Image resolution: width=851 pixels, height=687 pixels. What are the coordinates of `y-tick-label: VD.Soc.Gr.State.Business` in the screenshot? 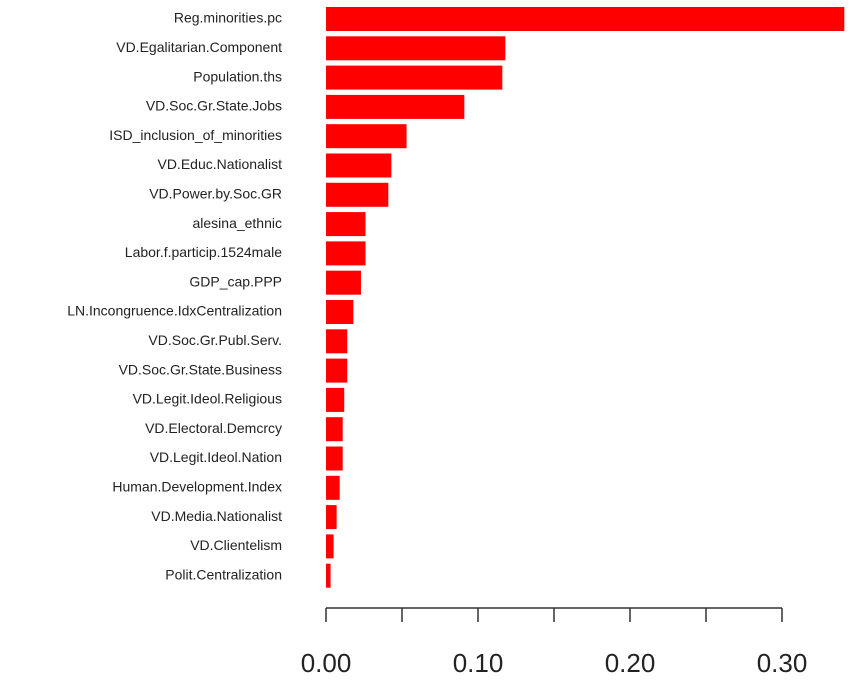 It's located at (200, 369).